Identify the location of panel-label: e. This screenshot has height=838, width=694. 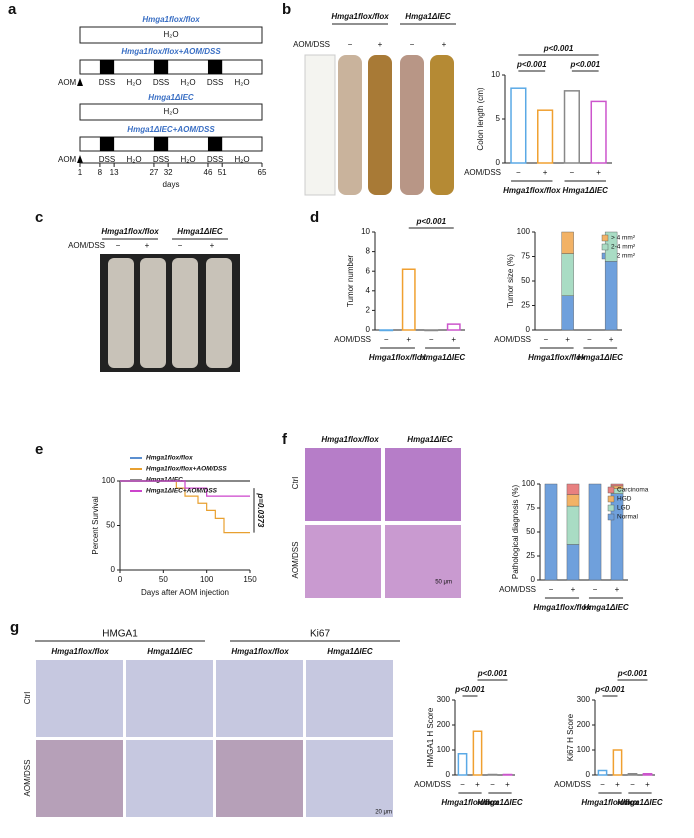
(39, 449).